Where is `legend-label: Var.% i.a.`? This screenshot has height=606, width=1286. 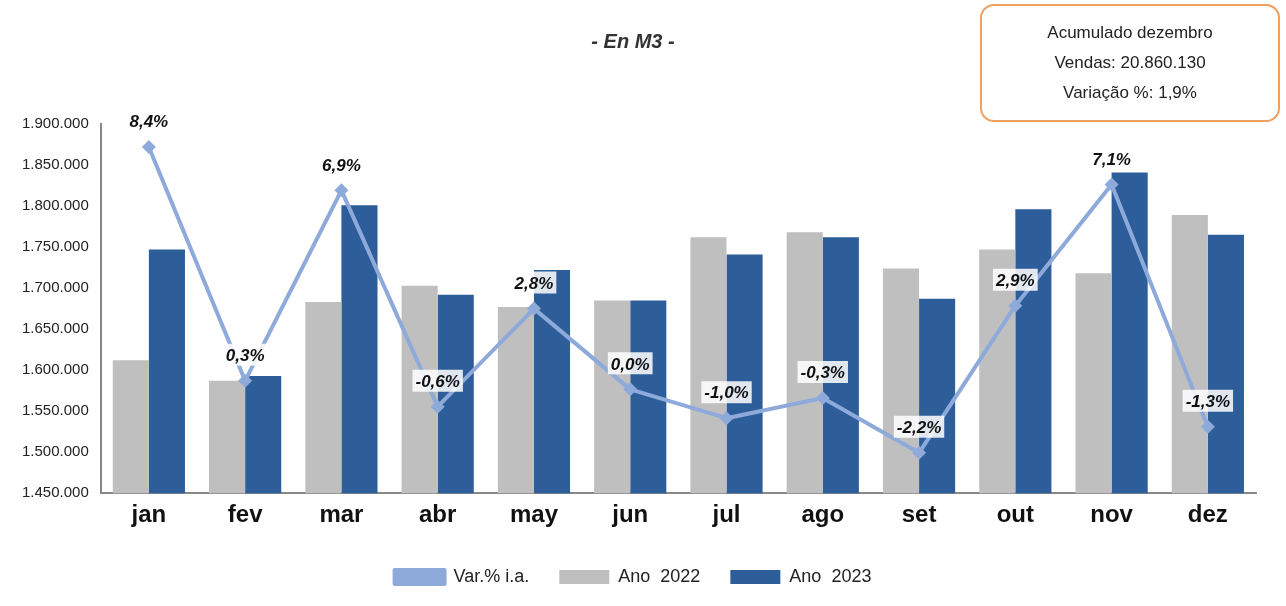
legend-label: Var.% i.a. is located at coordinates (491, 575).